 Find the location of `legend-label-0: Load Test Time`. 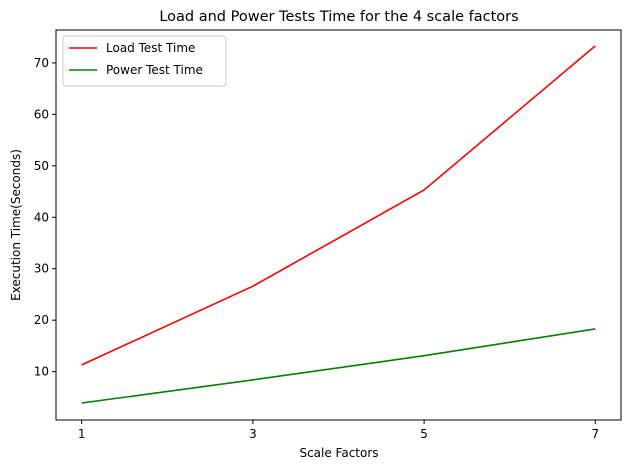

legend-label-0: Load Test Time is located at coordinates (150, 48).